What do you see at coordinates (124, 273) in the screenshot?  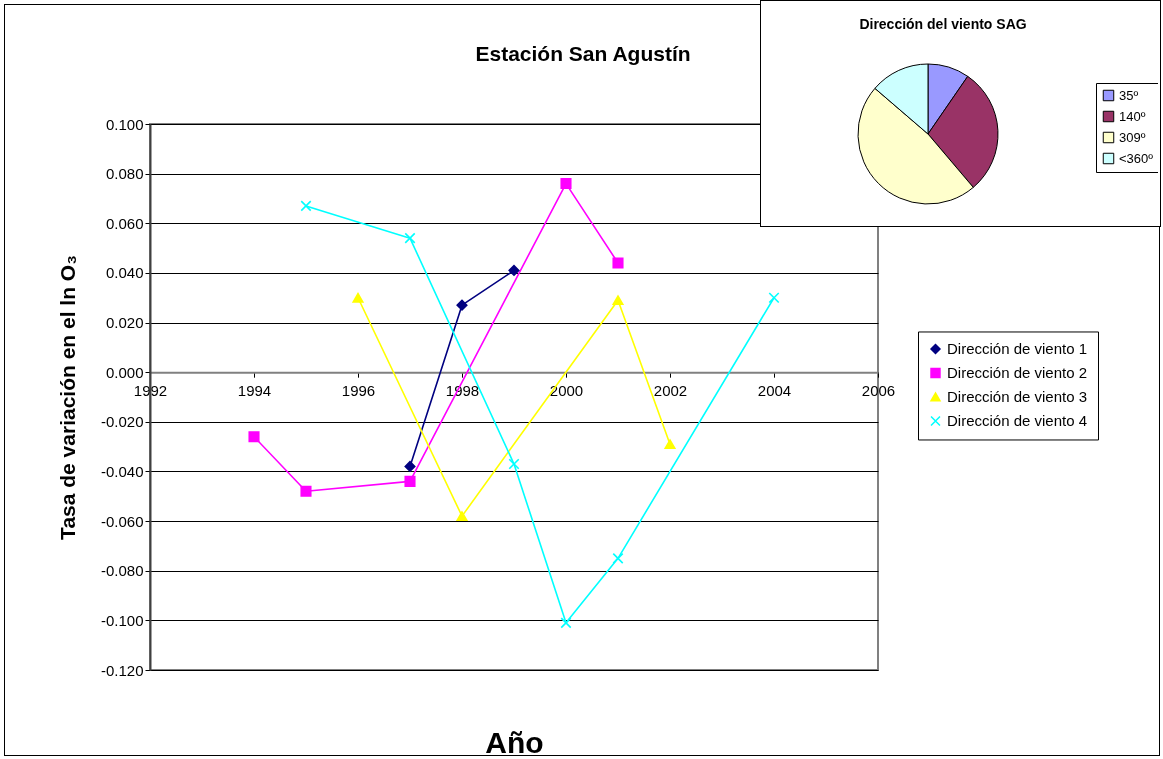 I see `y-tick-label: 0.040` at bounding box center [124, 273].